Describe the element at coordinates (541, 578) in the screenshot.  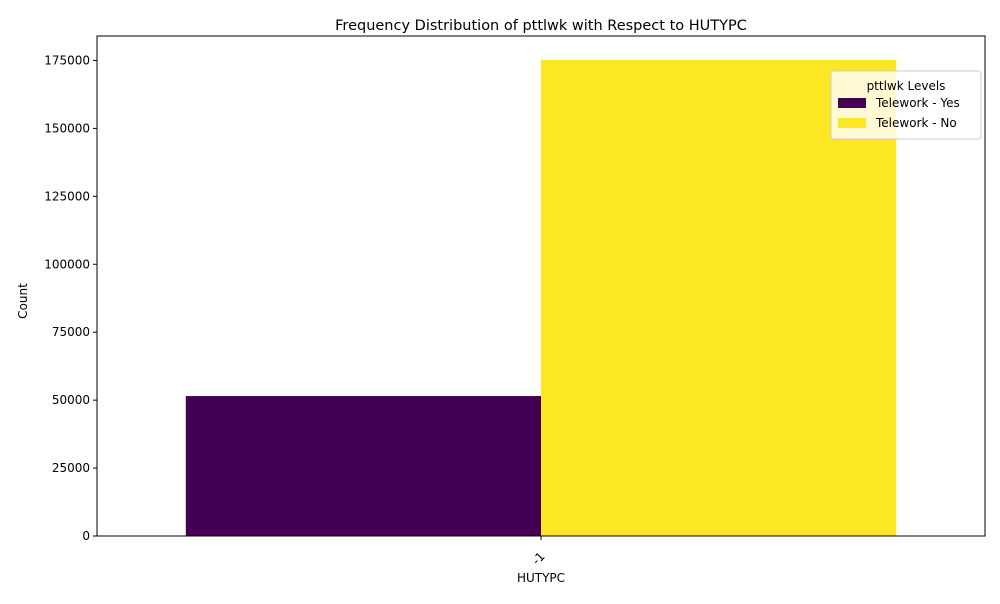
I see `x-axis-label: HUTYPC` at that location.